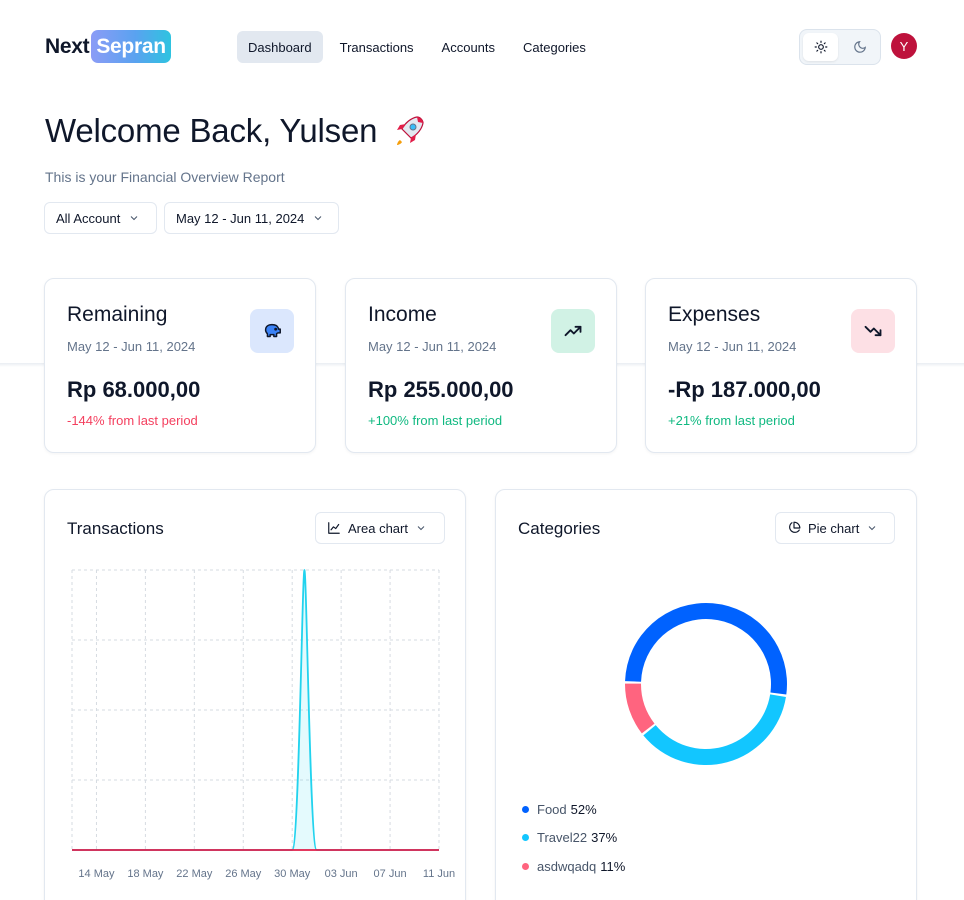 Image resolution: width=964 pixels, height=900 pixels. I want to click on categories-donut-chart, so click(706, 684).